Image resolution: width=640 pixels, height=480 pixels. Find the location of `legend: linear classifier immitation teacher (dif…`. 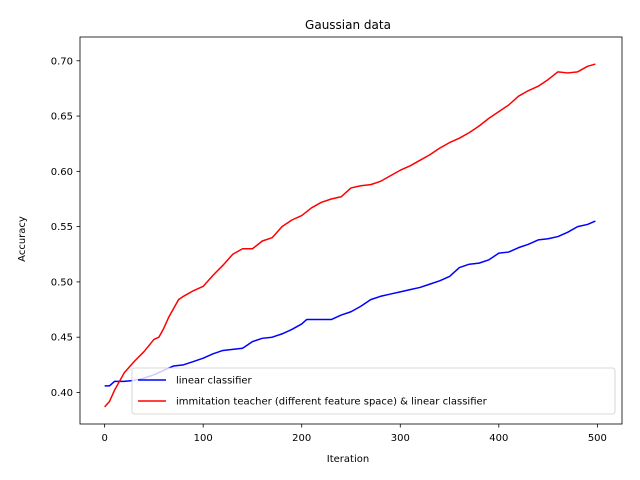

legend: linear classifier immitation teacher (dif… is located at coordinates (373, 391).